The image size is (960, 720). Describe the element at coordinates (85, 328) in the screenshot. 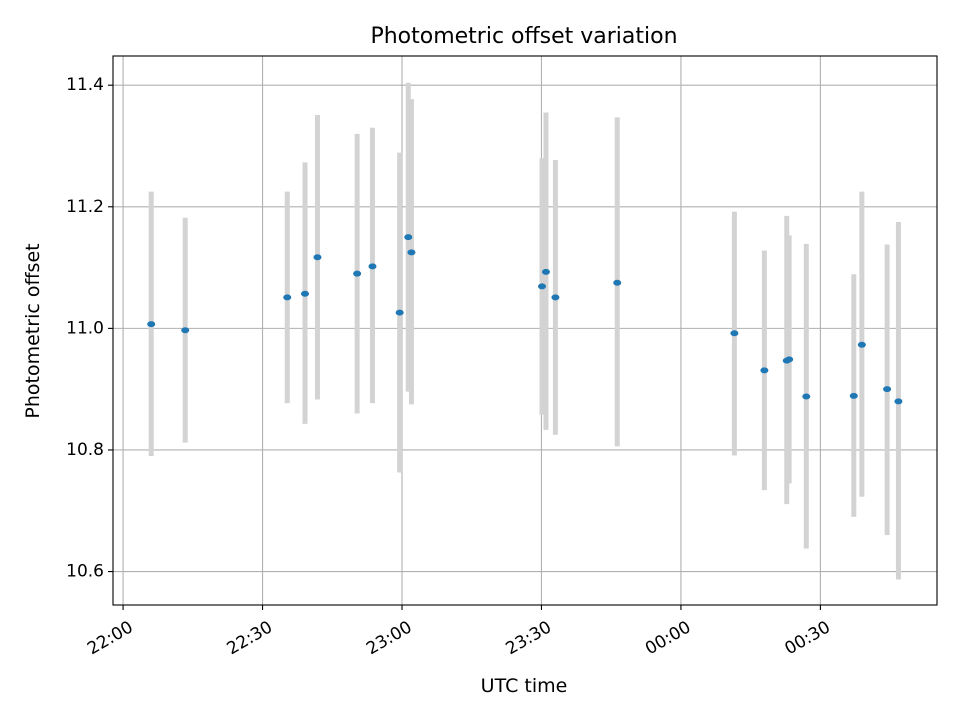

I see `y-tick-label: 11.0` at that location.